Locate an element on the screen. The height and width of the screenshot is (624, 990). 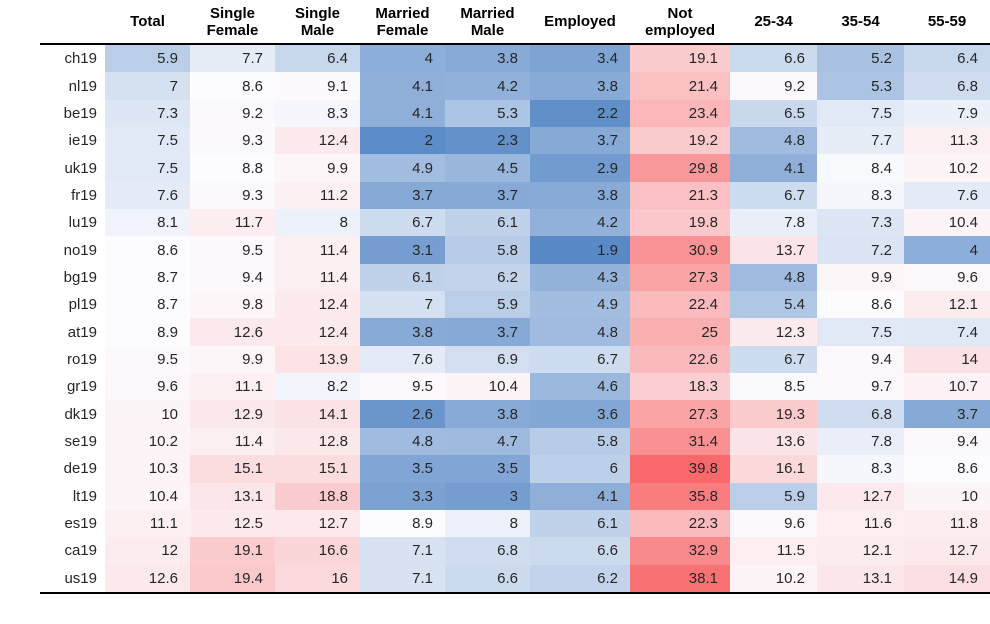
row-label: lt19 is located at coordinates (72, 496).